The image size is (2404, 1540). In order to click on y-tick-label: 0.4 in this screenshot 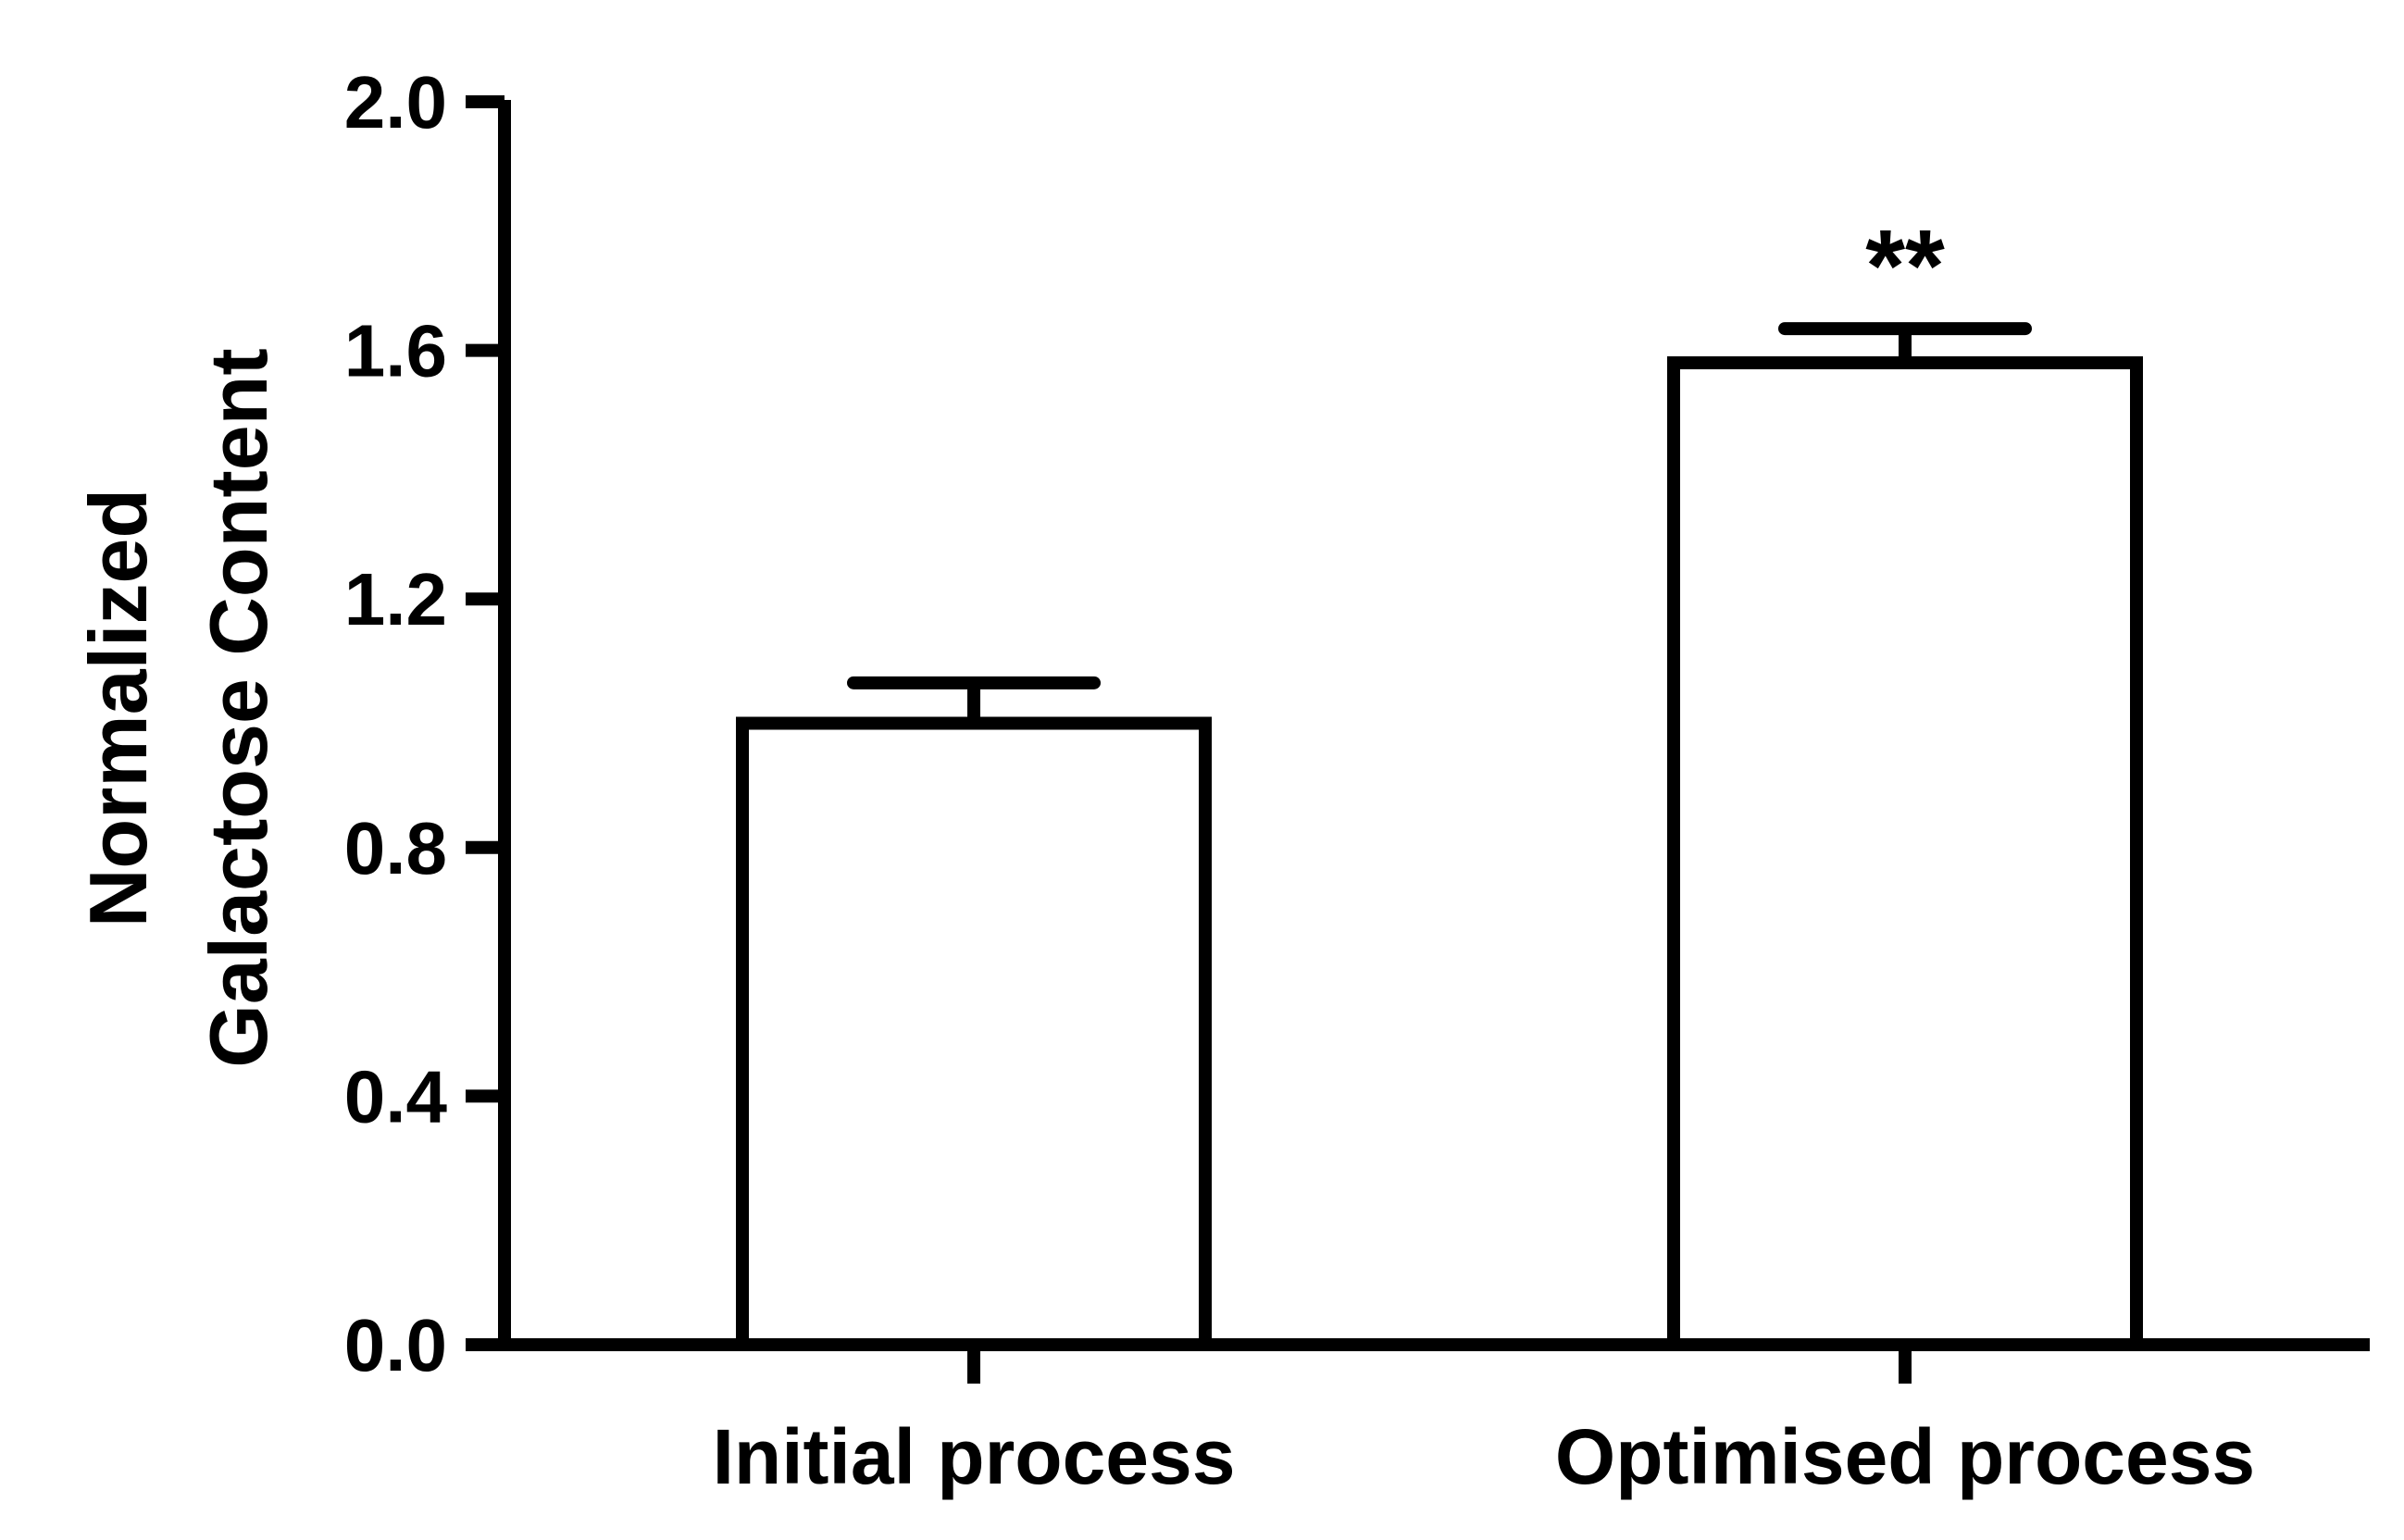, I will do `click(396, 1096)`.